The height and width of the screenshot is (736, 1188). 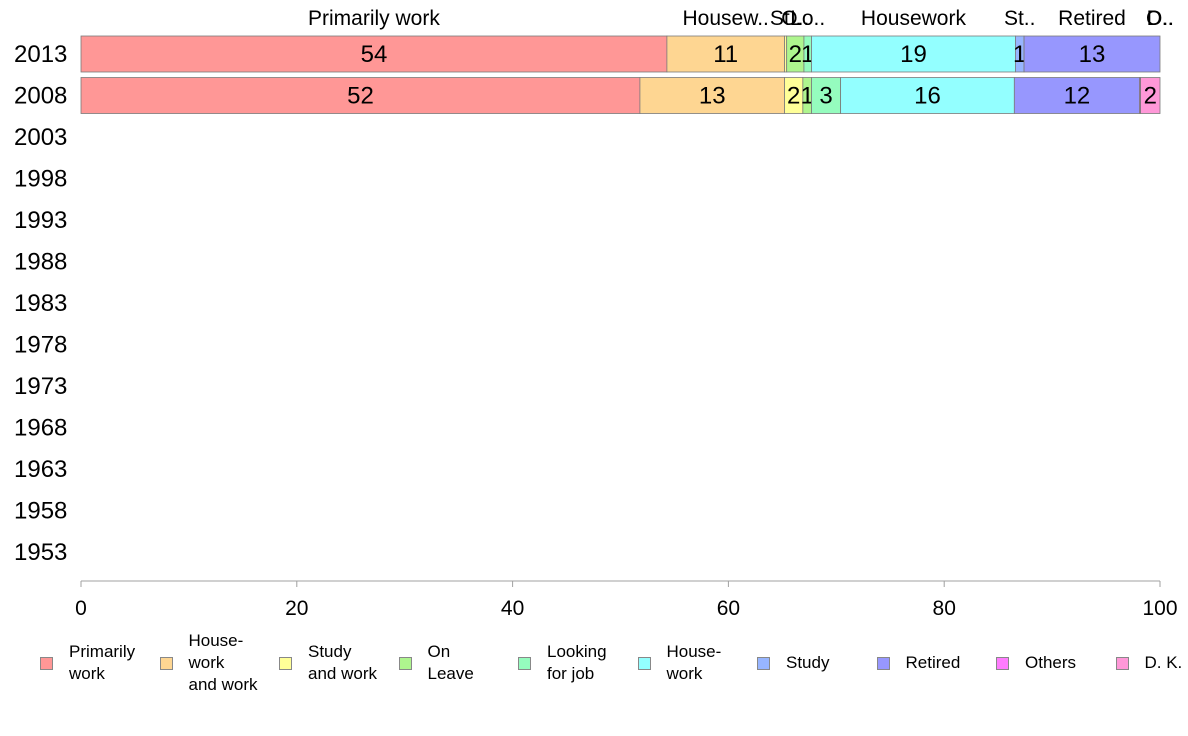 I want to click on legend-swatch-primarily-work, so click(x=46, y=663).